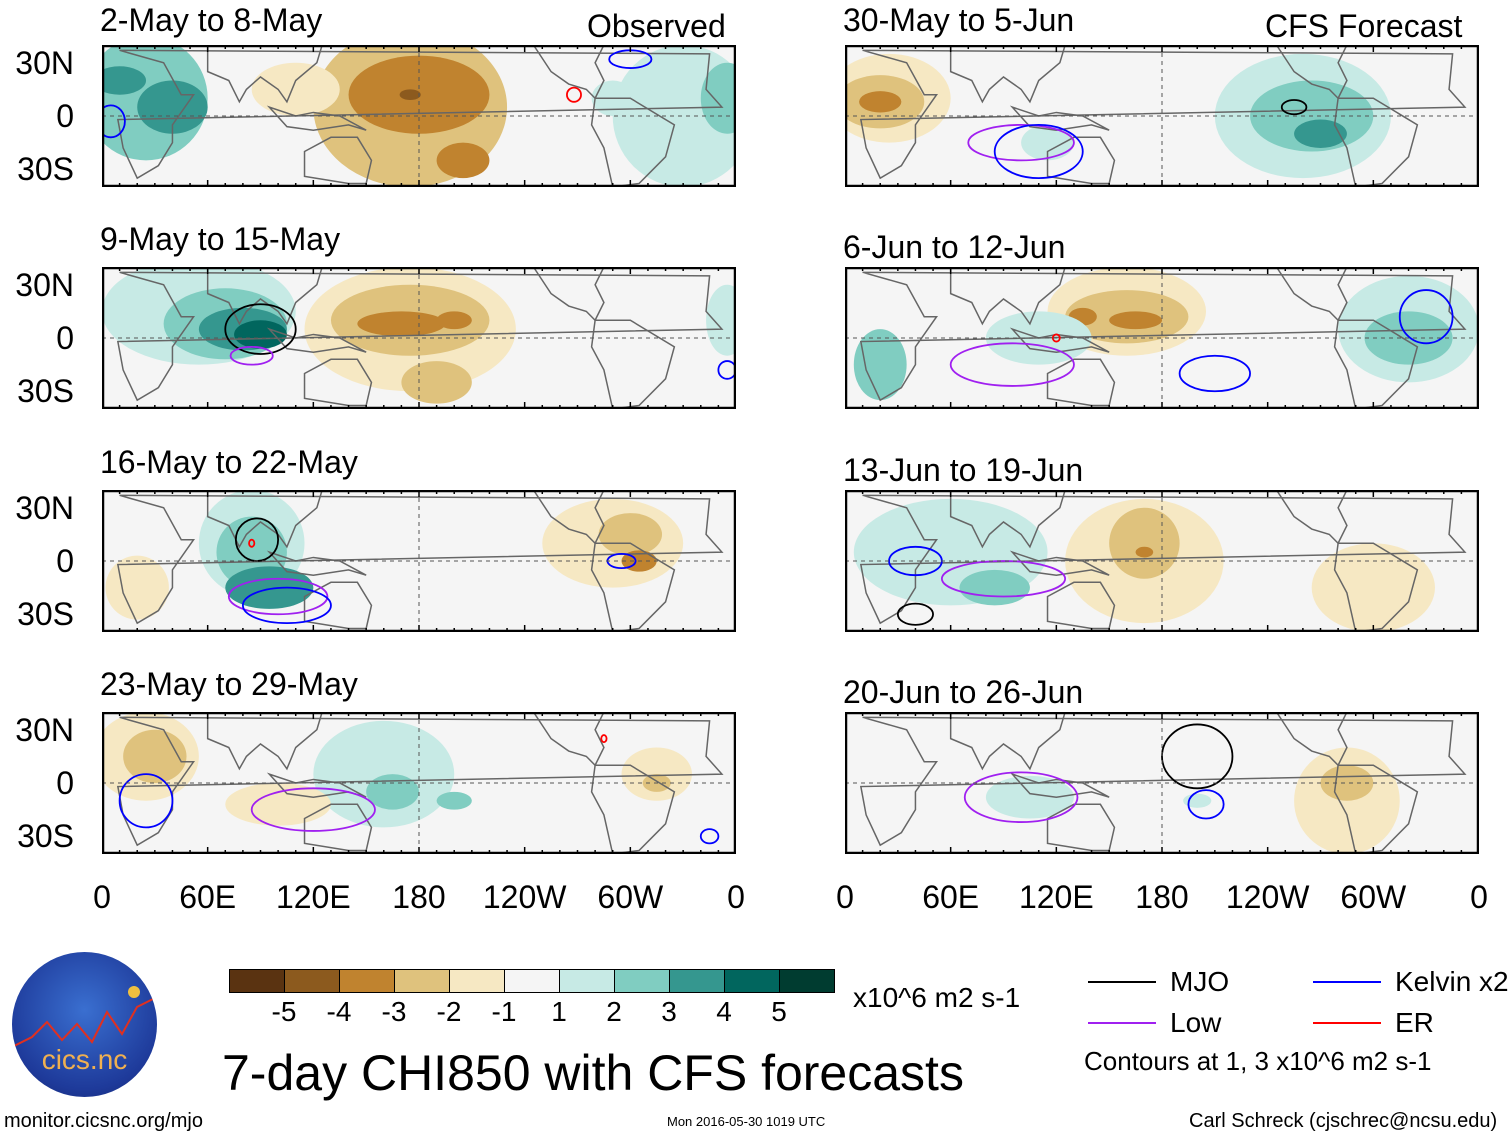  Describe the element at coordinates (746, 1121) in the screenshot. I see `footer-timestamp: Mon 2016-05-30 1019 UTC` at that location.